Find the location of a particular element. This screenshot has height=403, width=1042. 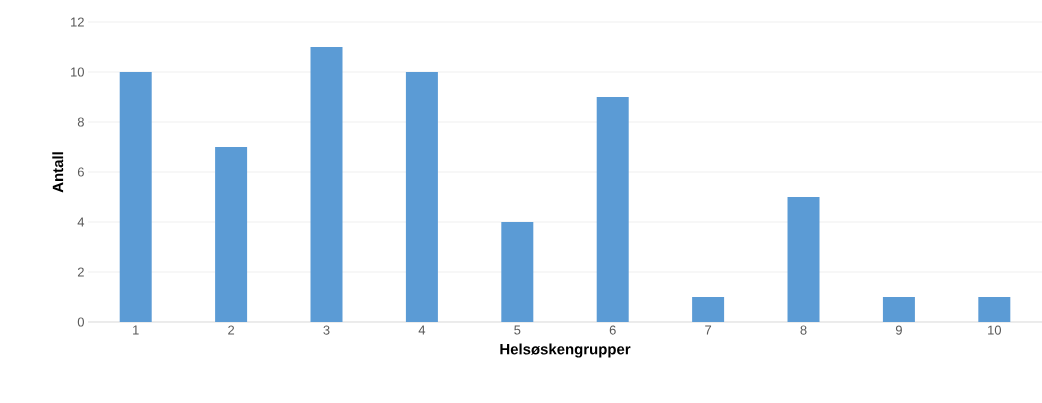

y-tick-label: 2 is located at coordinates (80, 272).